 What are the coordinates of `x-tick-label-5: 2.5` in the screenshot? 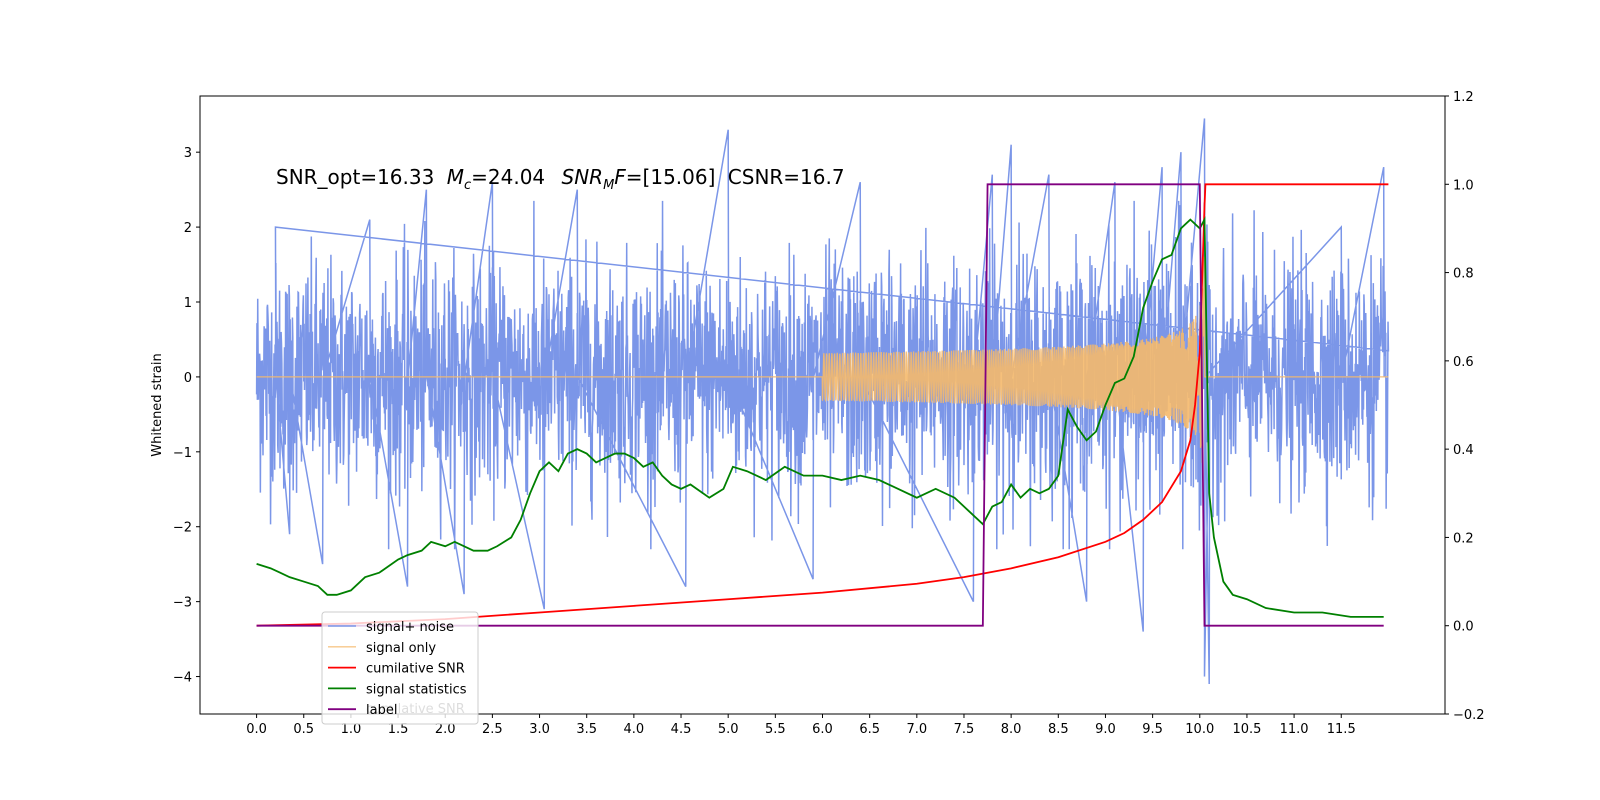 It's located at (492, 729).